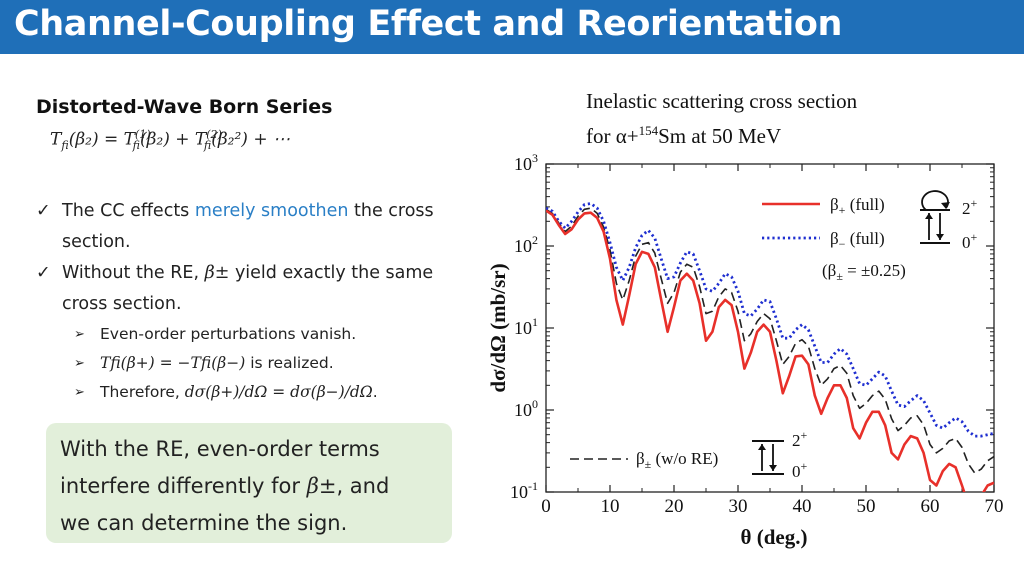 Image resolution: width=1024 pixels, height=576 pixels. I want to click on legend-label-beta-minus: β− (full), so click(857, 240).